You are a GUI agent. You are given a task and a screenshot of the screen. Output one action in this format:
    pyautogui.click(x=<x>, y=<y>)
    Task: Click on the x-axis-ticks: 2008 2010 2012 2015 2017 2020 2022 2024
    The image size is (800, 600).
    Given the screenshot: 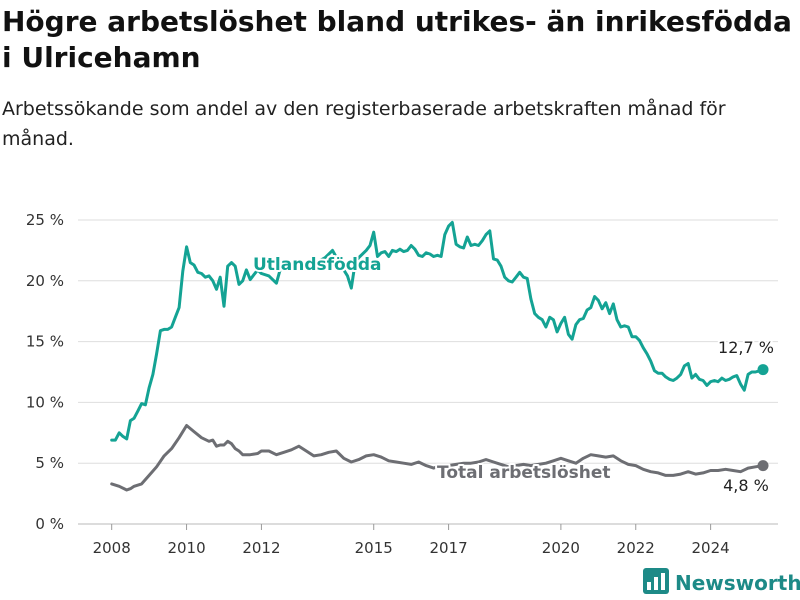 What is the action you would take?
    pyautogui.click(x=411, y=540)
    